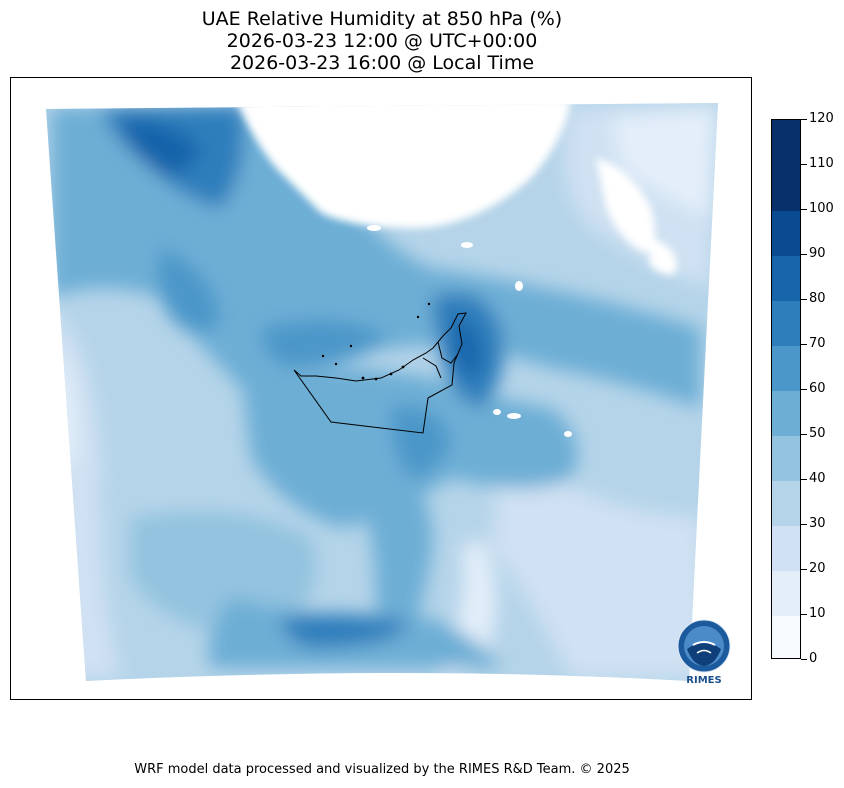  I want to click on map-title: UAE Relative Humidity at 850 hPa (%), so click(382, 19).